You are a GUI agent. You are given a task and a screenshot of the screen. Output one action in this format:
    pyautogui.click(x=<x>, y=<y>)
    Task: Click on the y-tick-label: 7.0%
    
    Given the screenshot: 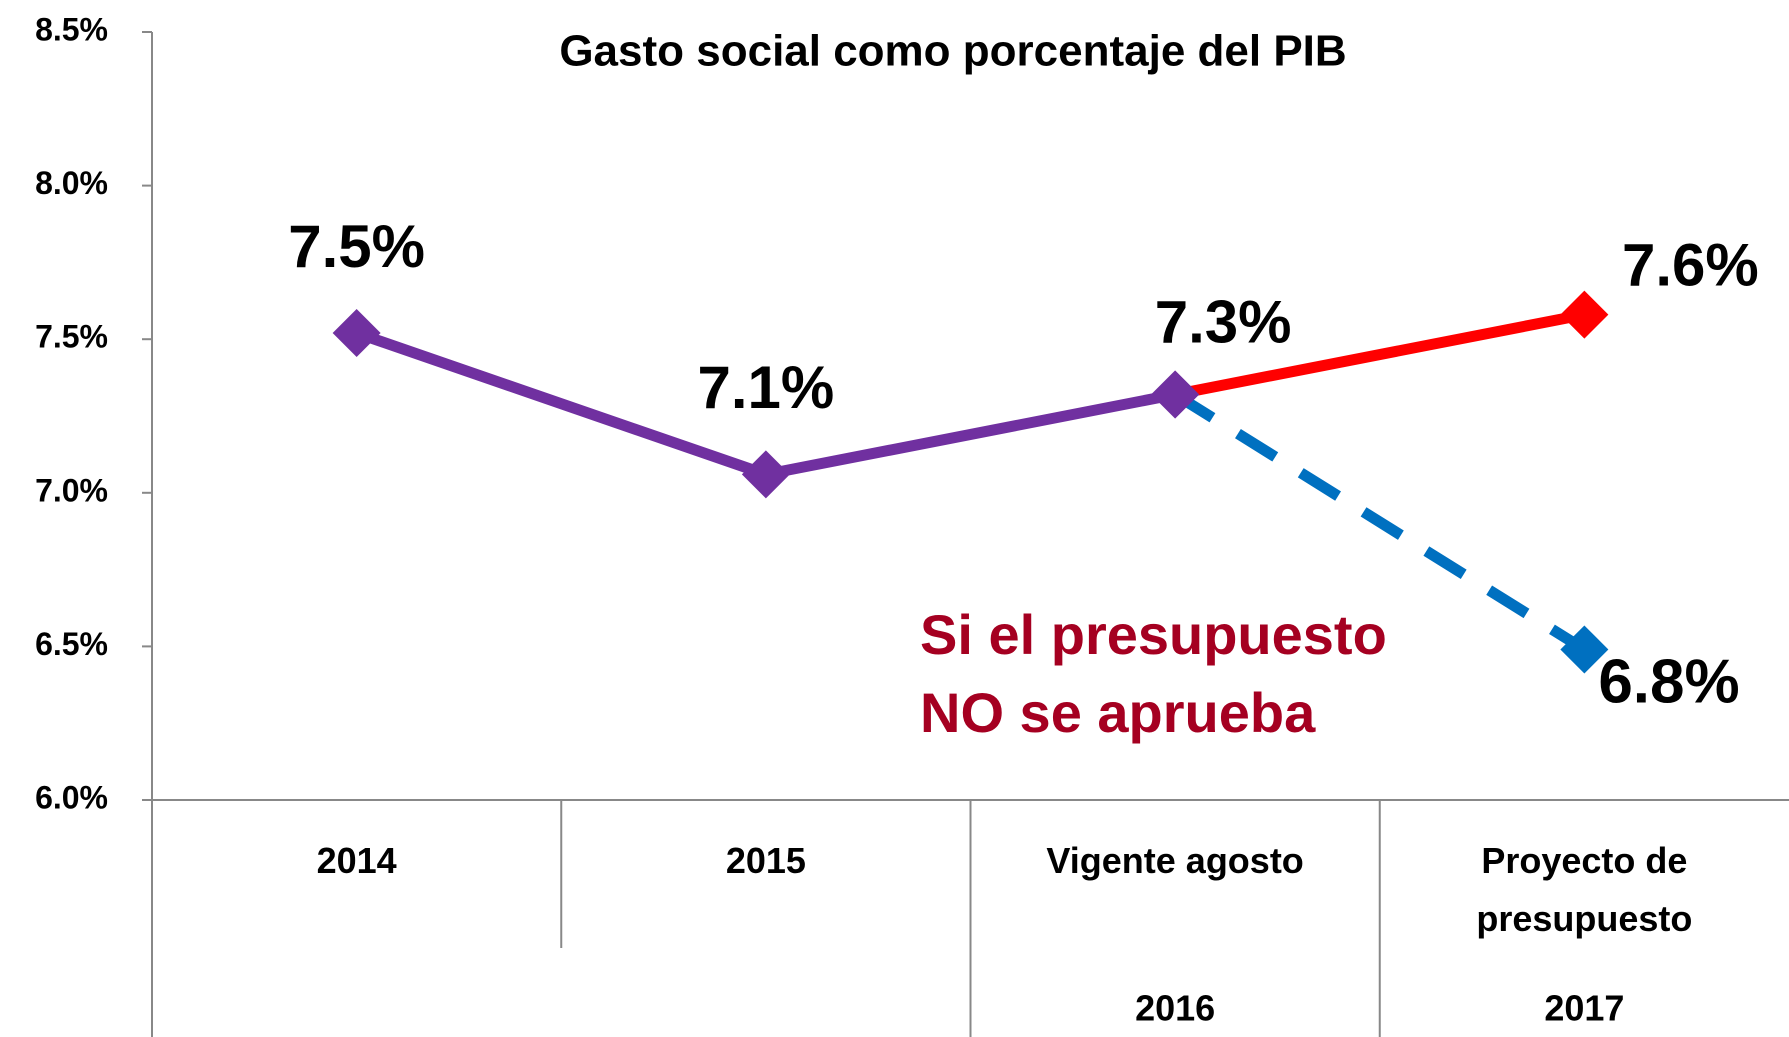 What is the action you would take?
    pyautogui.click(x=71, y=490)
    